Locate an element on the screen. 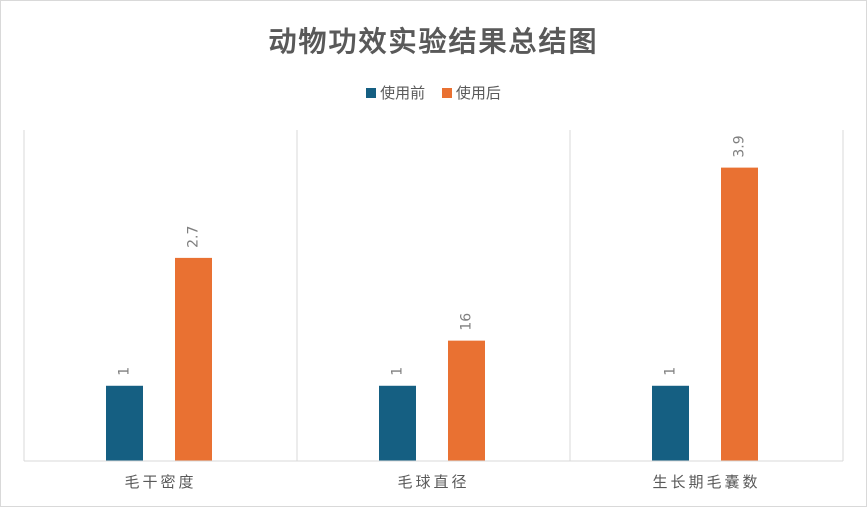 The height and width of the screenshot is (507, 867). data-label: 3.9 is located at coordinates (740, 146).